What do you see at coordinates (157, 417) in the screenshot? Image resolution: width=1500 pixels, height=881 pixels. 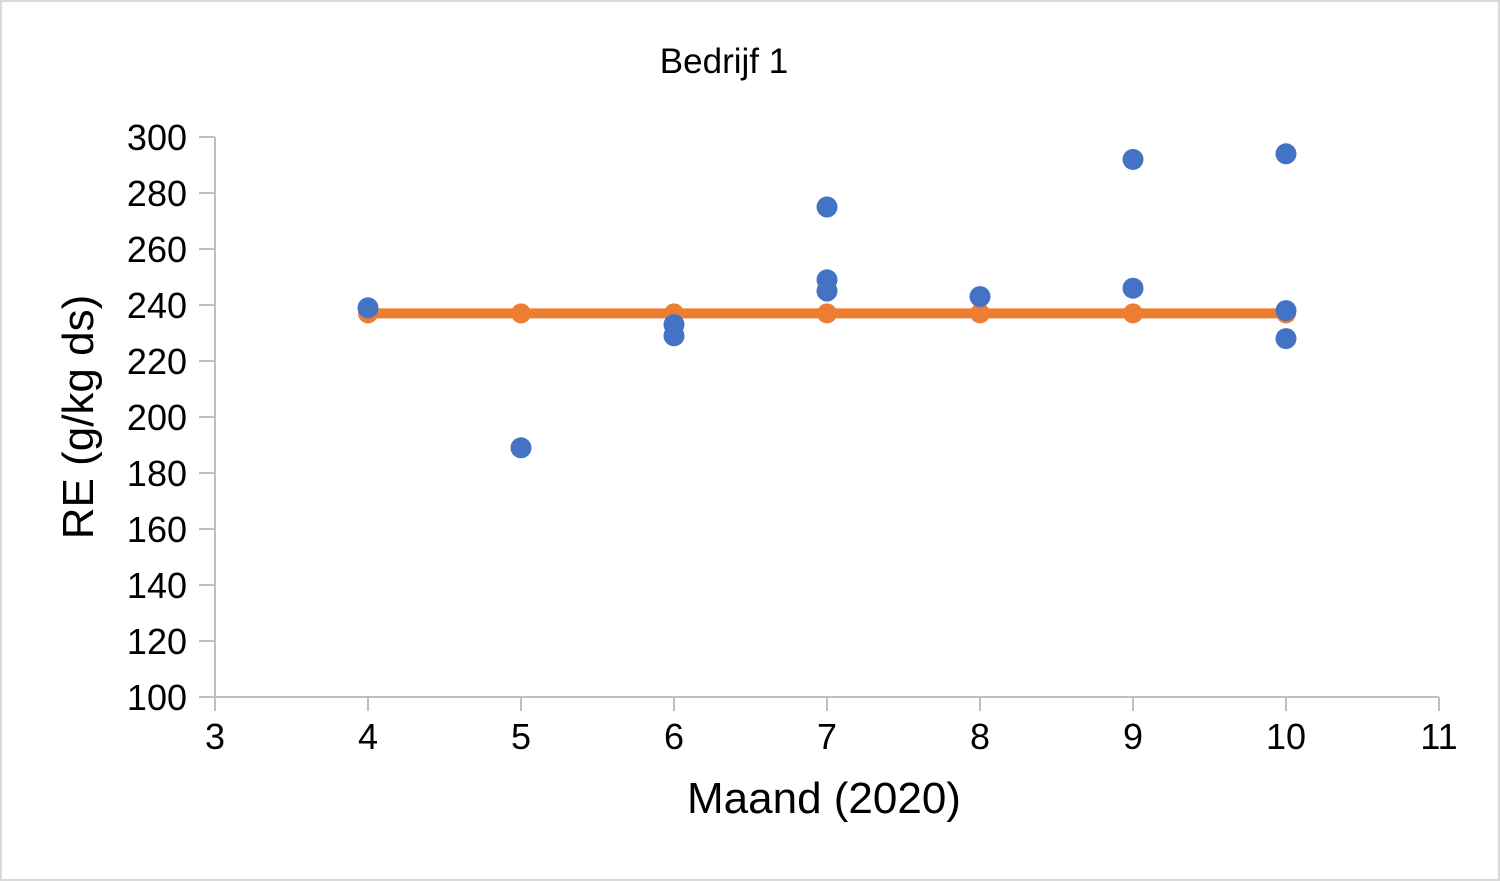 I see `y-tick-label: 200` at bounding box center [157, 417].